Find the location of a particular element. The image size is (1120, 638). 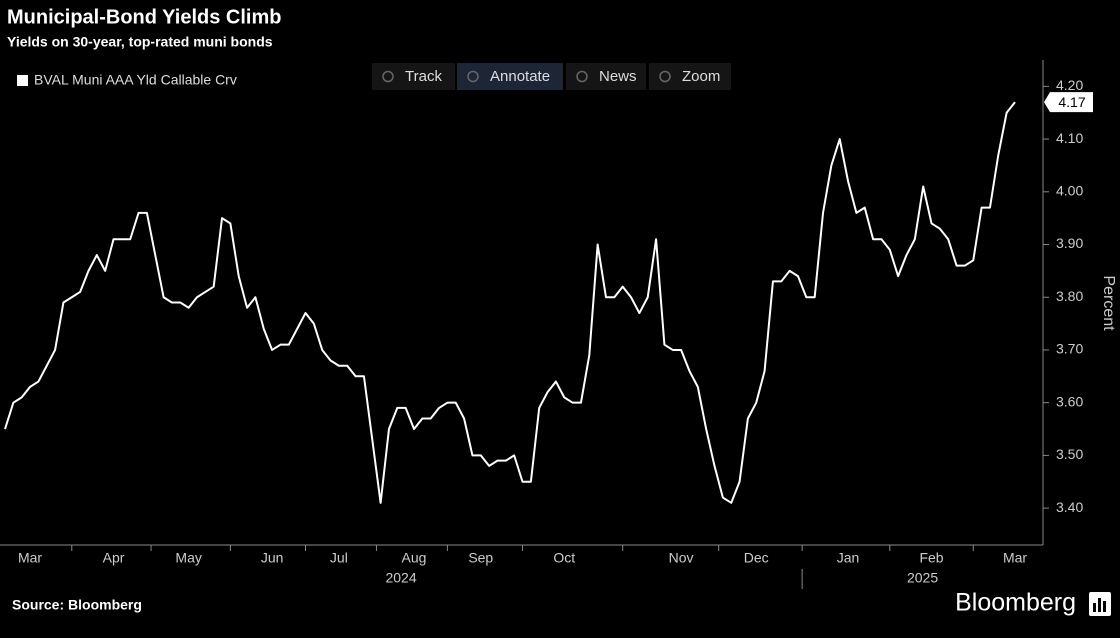

x-tick-label: Jan is located at coordinates (848, 558).